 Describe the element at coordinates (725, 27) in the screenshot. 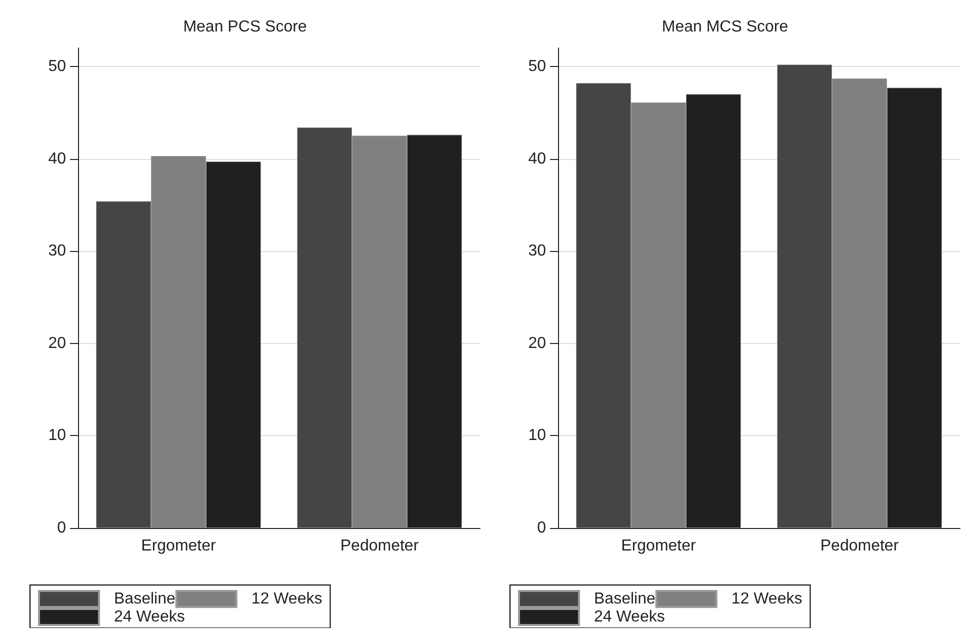

I see `chart-title: Mean MCS Score` at that location.